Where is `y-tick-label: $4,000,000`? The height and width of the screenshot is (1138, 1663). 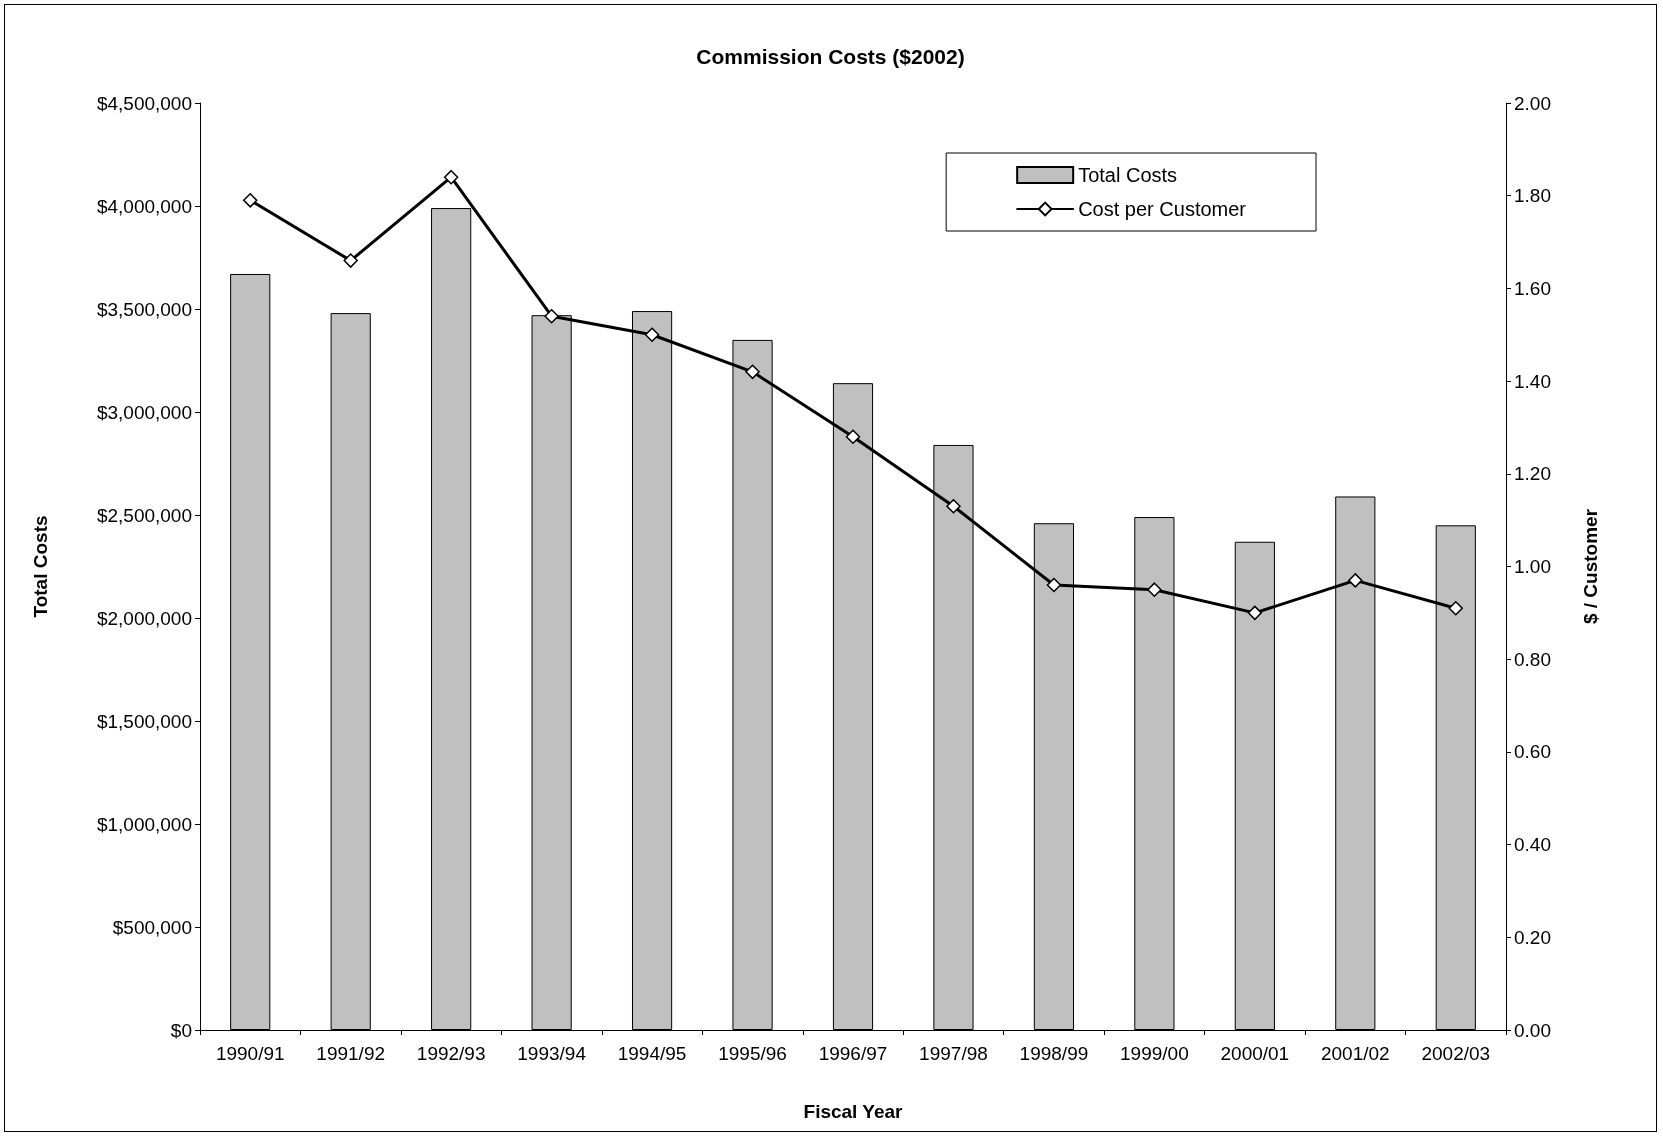 y-tick-label: $4,000,000 is located at coordinates (144, 206).